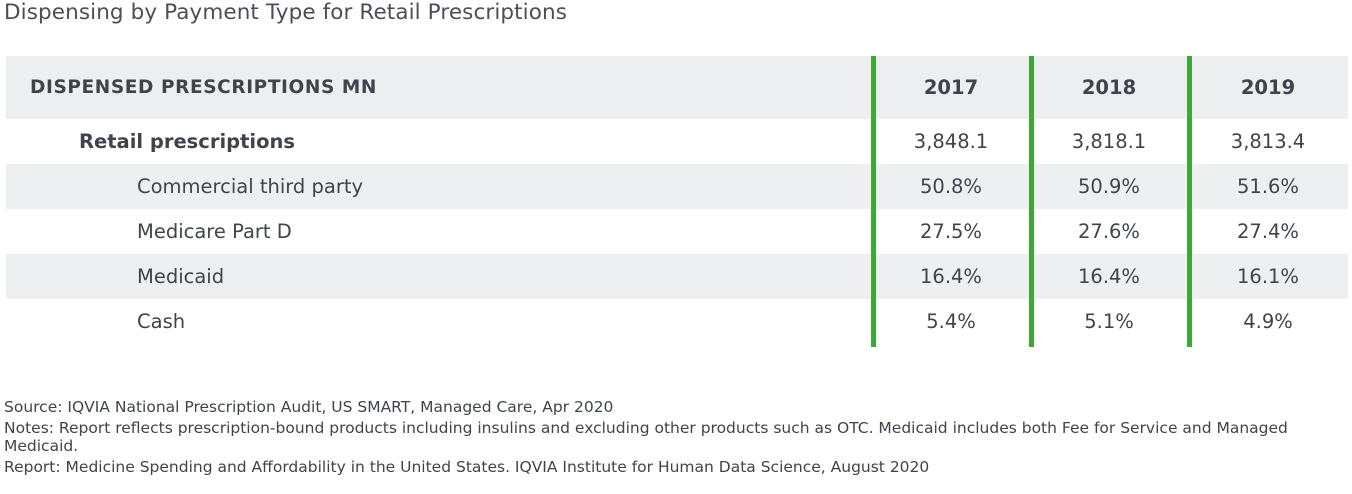 The height and width of the screenshot is (494, 1352). I want to click on data-cell: 3,818.1, so click(1109, 141).